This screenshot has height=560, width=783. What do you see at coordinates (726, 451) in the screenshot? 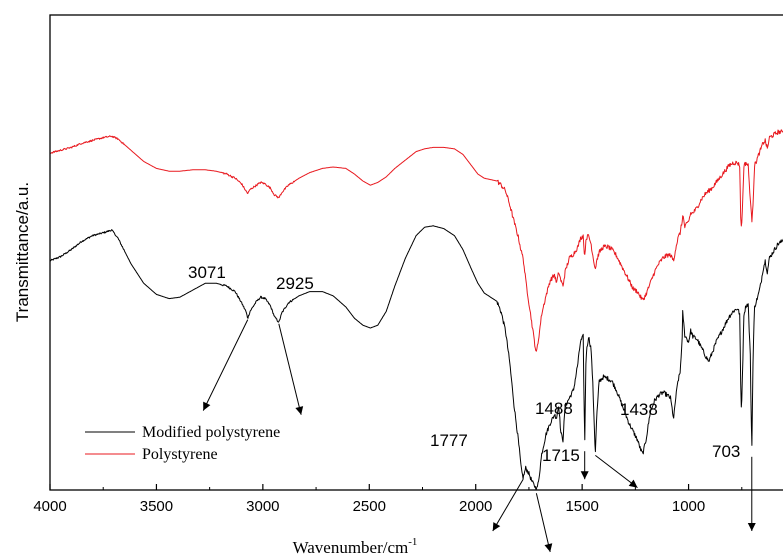
I see `annotation-label: 703` at bounding box center [726, 451].